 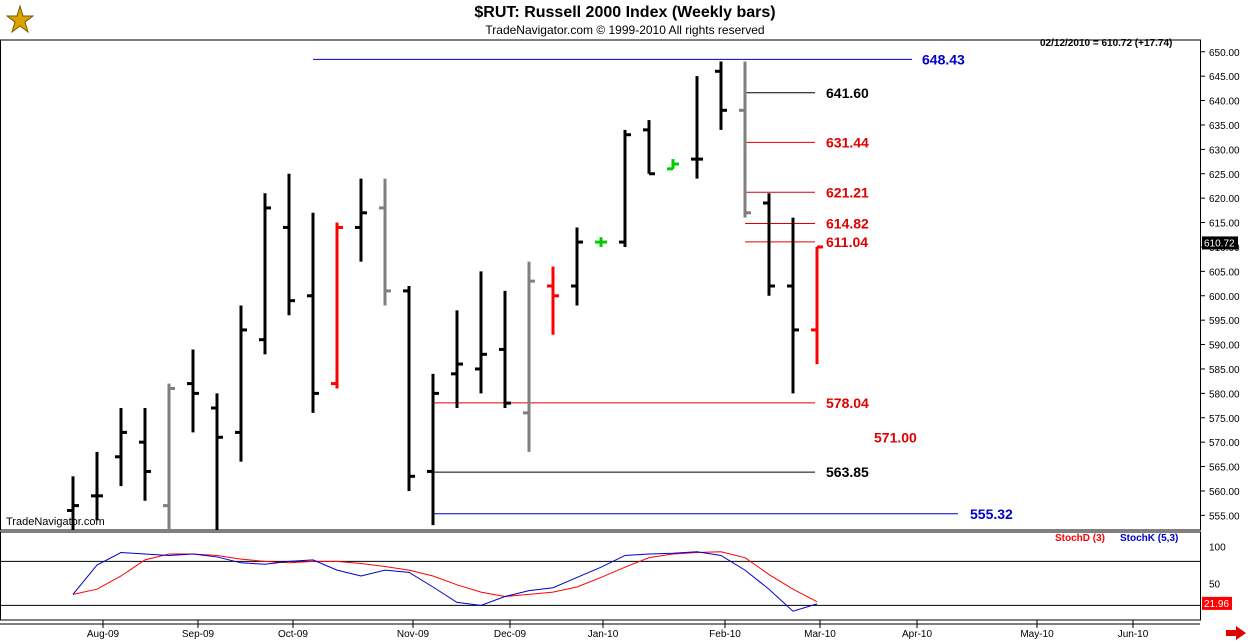 What do you see at coordinates (1133, 634) in the screenshot?
I see `month-tick-label: Jun-10` at bounding box center [1133, 634].